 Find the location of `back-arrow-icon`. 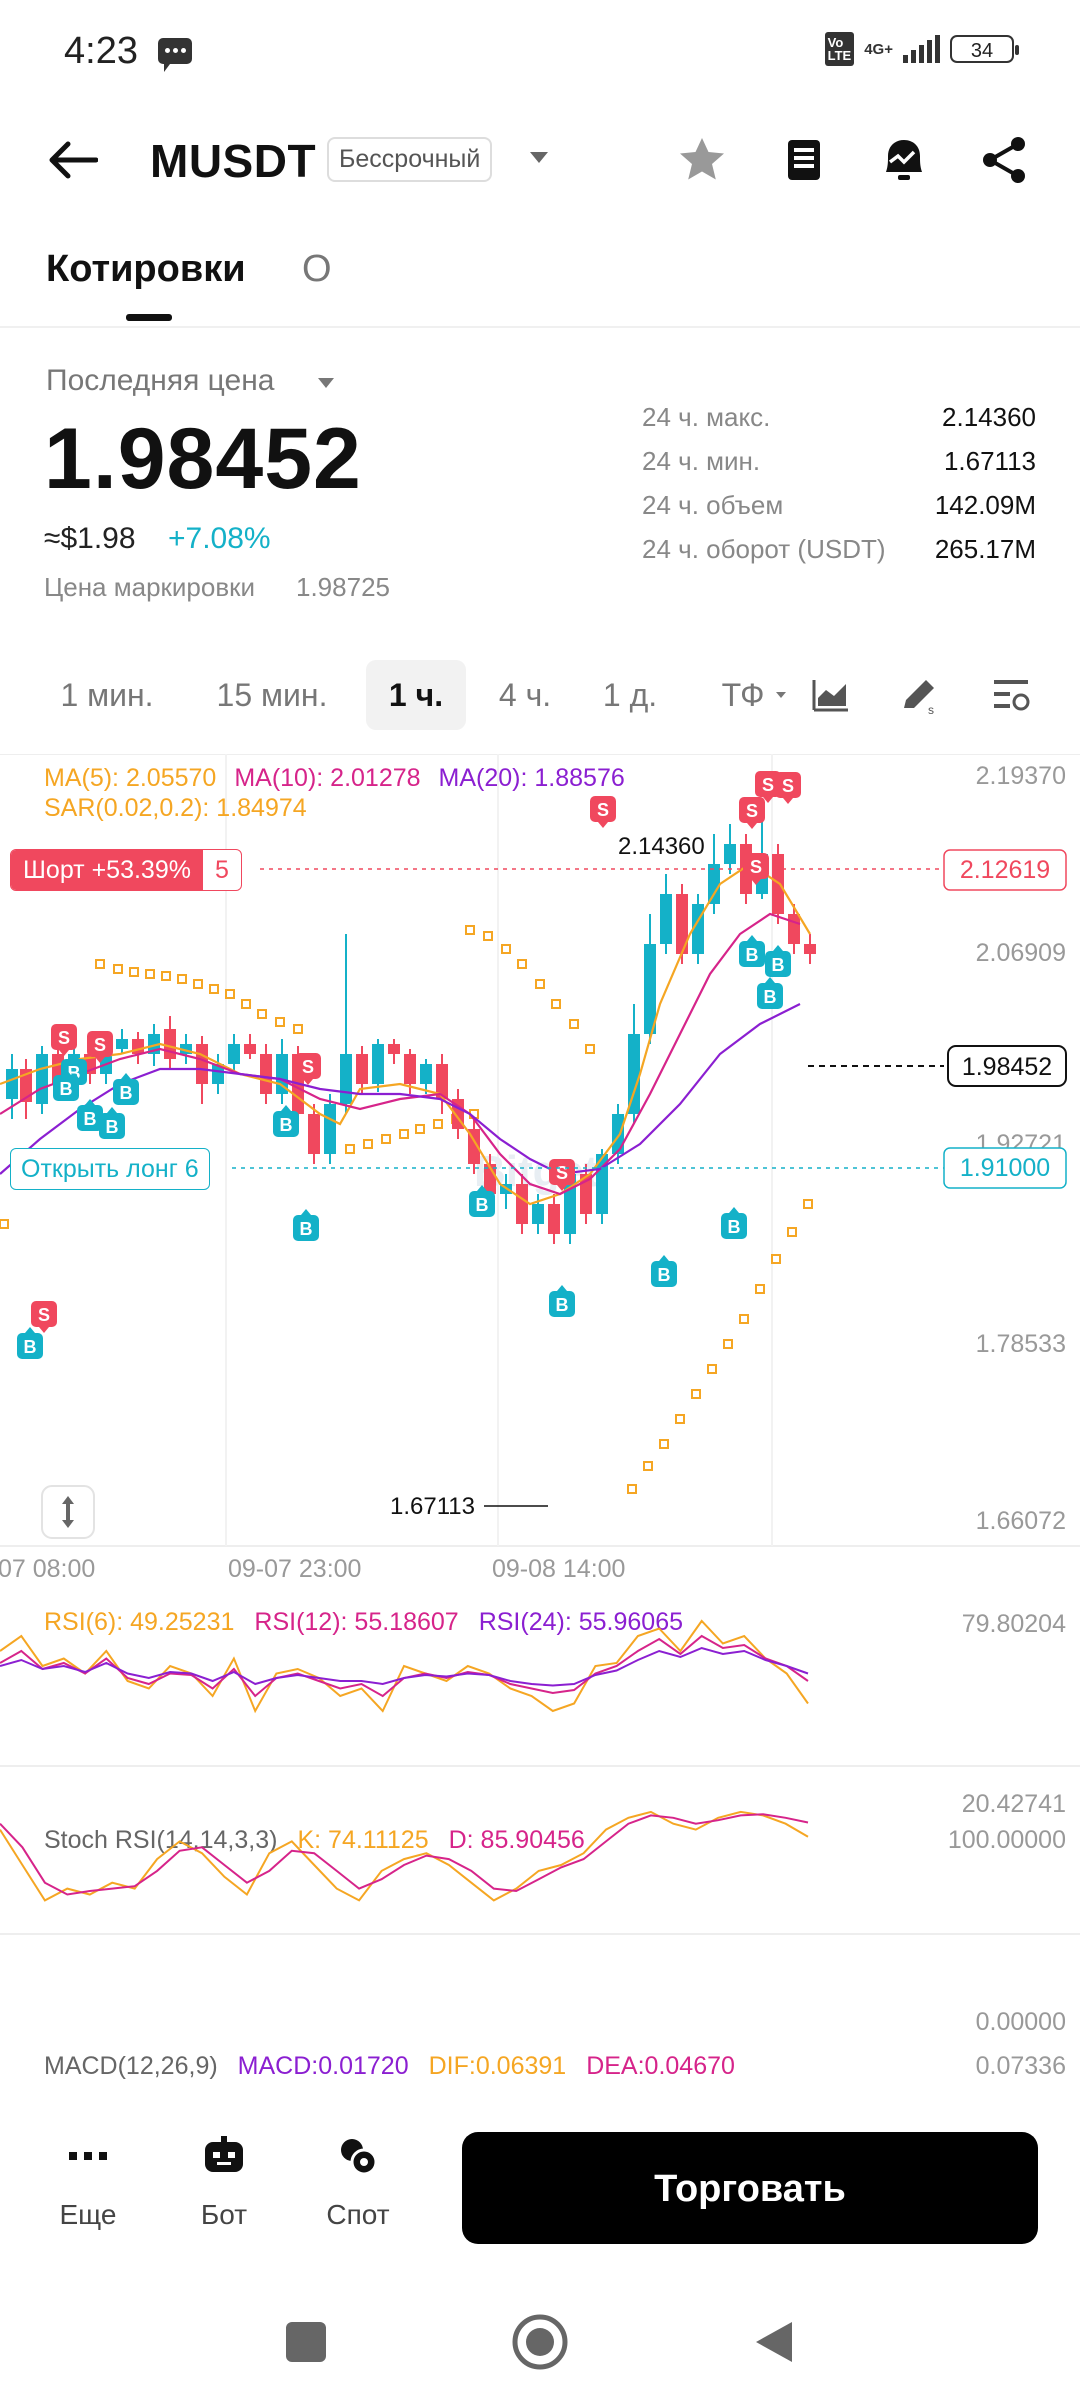

back-arrow-icon is located at coordinates (72, 160).